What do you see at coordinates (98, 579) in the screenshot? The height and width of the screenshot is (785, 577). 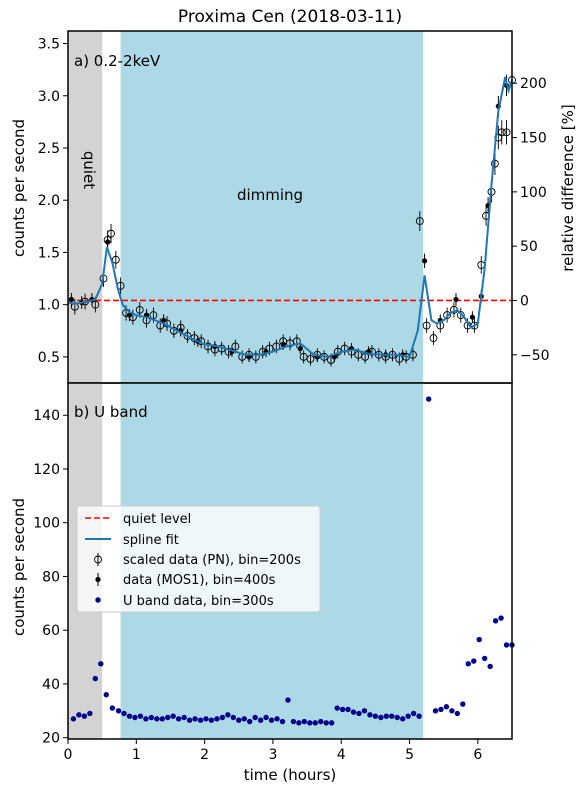 I see `legend-mos1-swatch` at bounding box center [98, 579].